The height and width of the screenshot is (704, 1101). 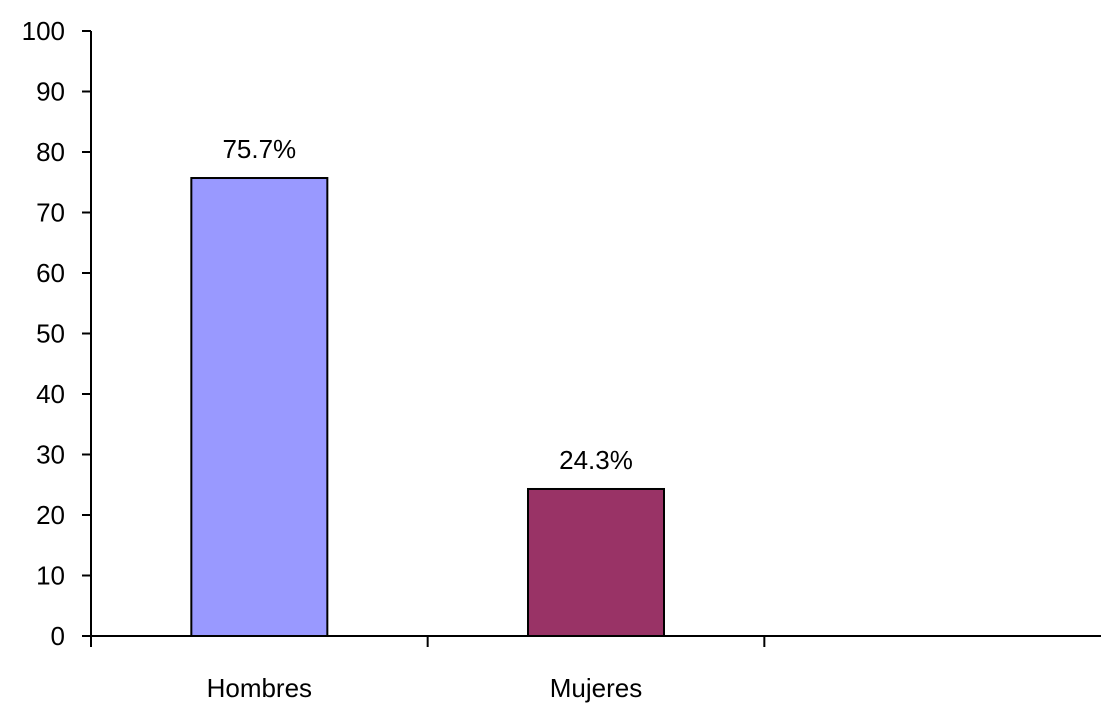 What do you see at coordinates (259, 149) in the screenshot?
I see `data-label: 75.7%` at bounding box center [259, 149].